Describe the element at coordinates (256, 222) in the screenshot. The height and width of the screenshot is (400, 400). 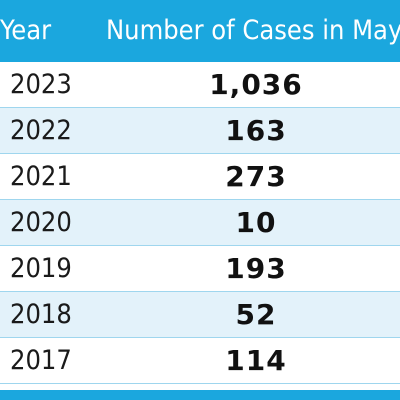
I see `cases-cell: 10` at that location.